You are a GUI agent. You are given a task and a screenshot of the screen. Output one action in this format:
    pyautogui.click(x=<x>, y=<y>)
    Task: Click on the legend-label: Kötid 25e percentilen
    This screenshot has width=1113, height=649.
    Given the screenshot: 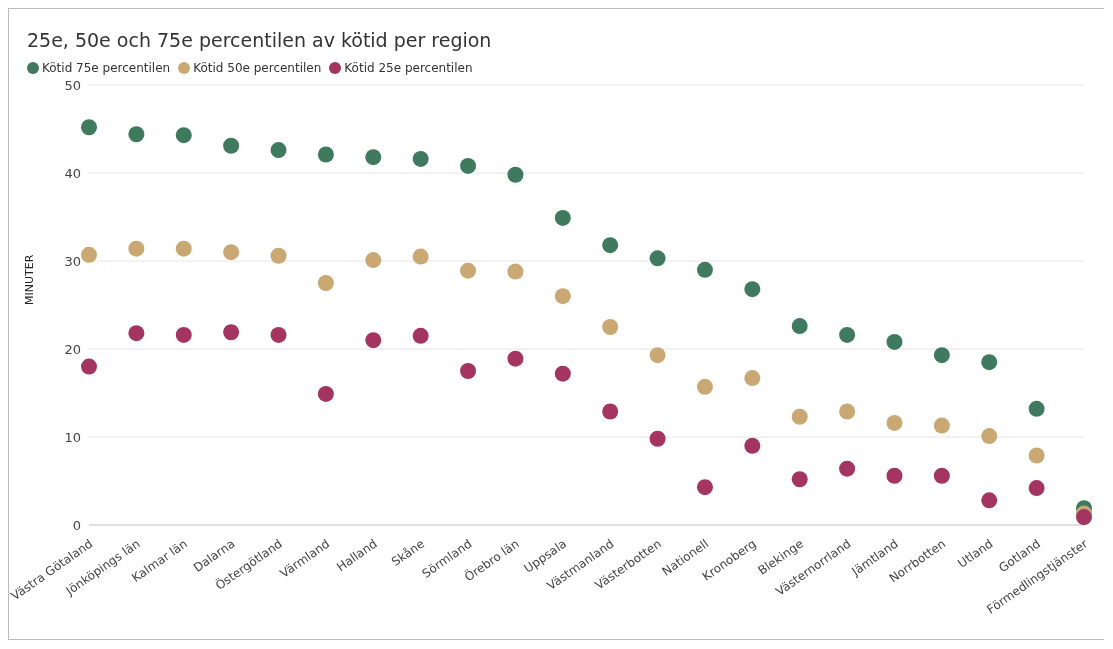 What is the action you would take?
    pyautogui.click(x=408, y=68)
    